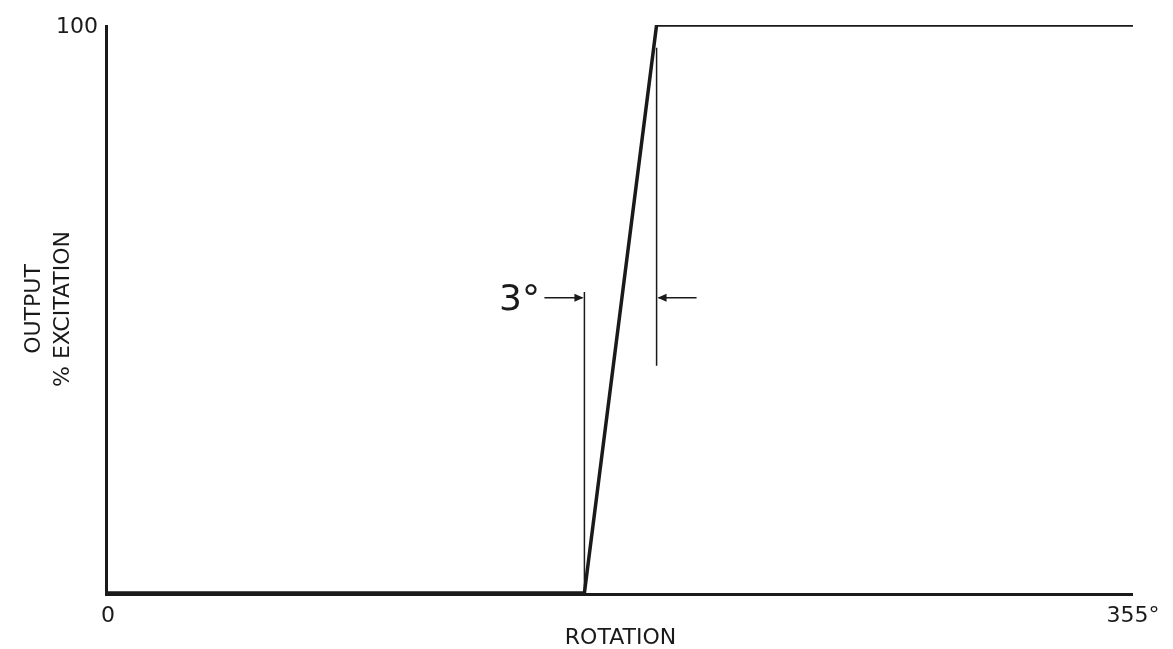 The height and width of the screenshot is (649, 1173). What do you see at coordinates (47, 309) in the screenshot?
I see `y-axis-title: OUTPUT % EXCITATION` at bounding box center [47, 309].